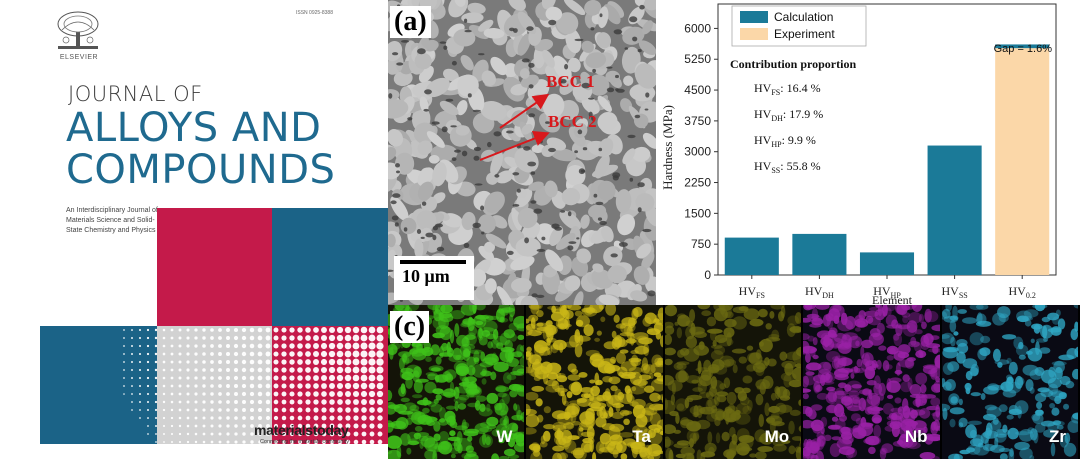  I want to click on journal-title-line-1: JOURNAL OF, so click(135, 94).